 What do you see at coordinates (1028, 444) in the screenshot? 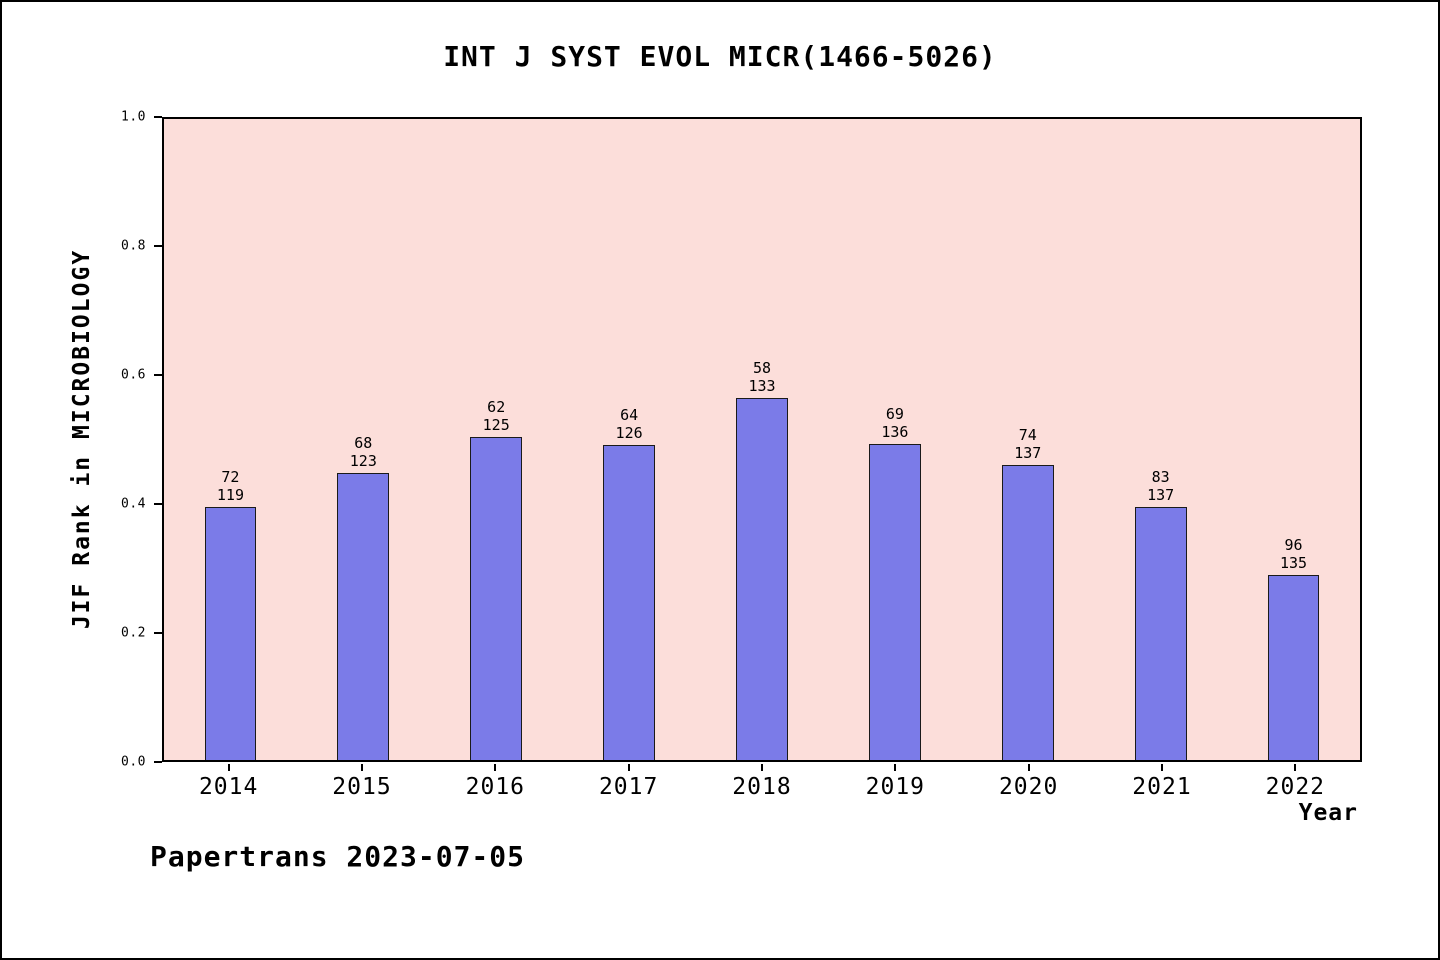
I see `bar-value-label-2020: 74 137` at bounding box center [1028, 444].